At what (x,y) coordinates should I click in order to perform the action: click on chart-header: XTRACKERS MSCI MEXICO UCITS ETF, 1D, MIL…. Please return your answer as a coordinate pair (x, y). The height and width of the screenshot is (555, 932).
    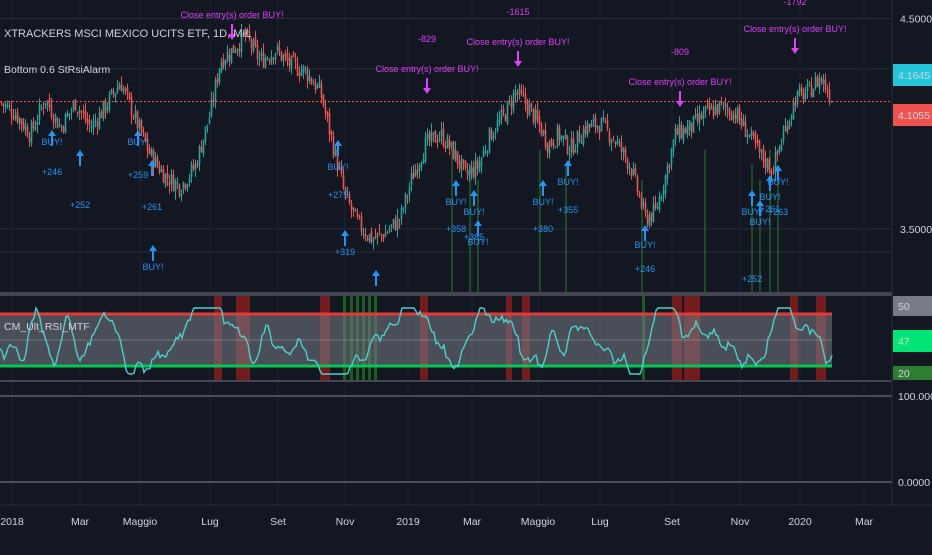
    Looking at the image, I should click on (128, 180).